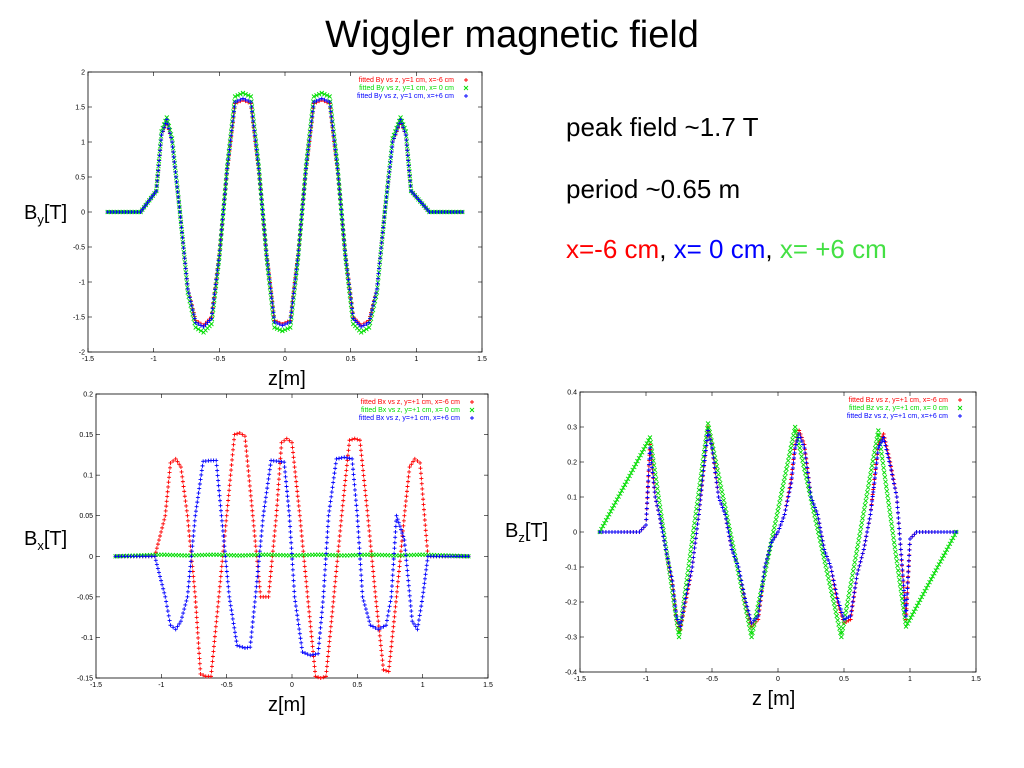 The height and width of the screenshot is (768, 1024). What do you see at coordinates (45, 214) in the screenshot?
I see `by-axis-label: By[T]` at bounding box center [45, 214].